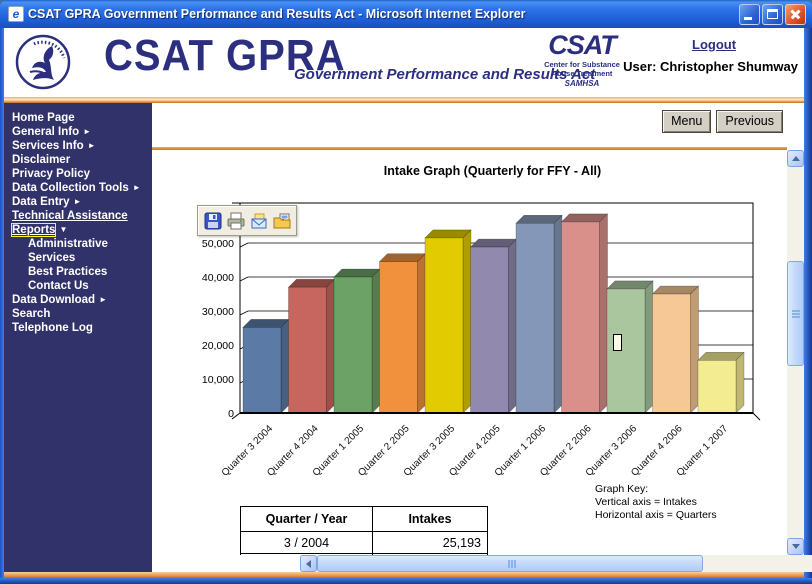 The image size is (812, 584). I want to click on svg-text: Quarter 1 2005, so click(339, 451).